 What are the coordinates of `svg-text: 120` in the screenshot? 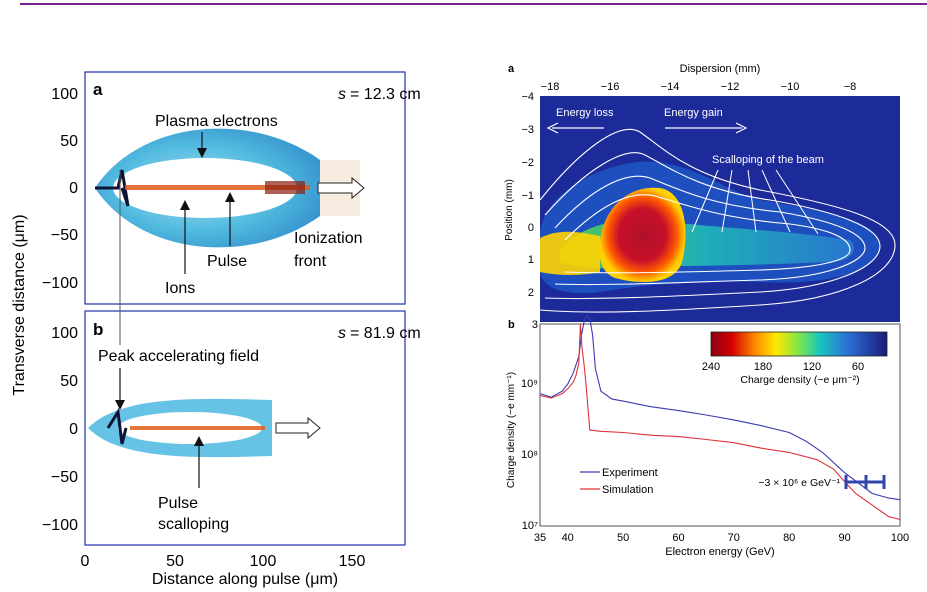 It's located at (812, 367).